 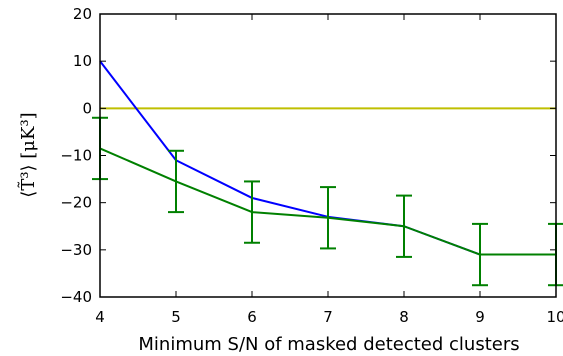 I want to click on y-tick-label: −10, so click(x=76, y=156).